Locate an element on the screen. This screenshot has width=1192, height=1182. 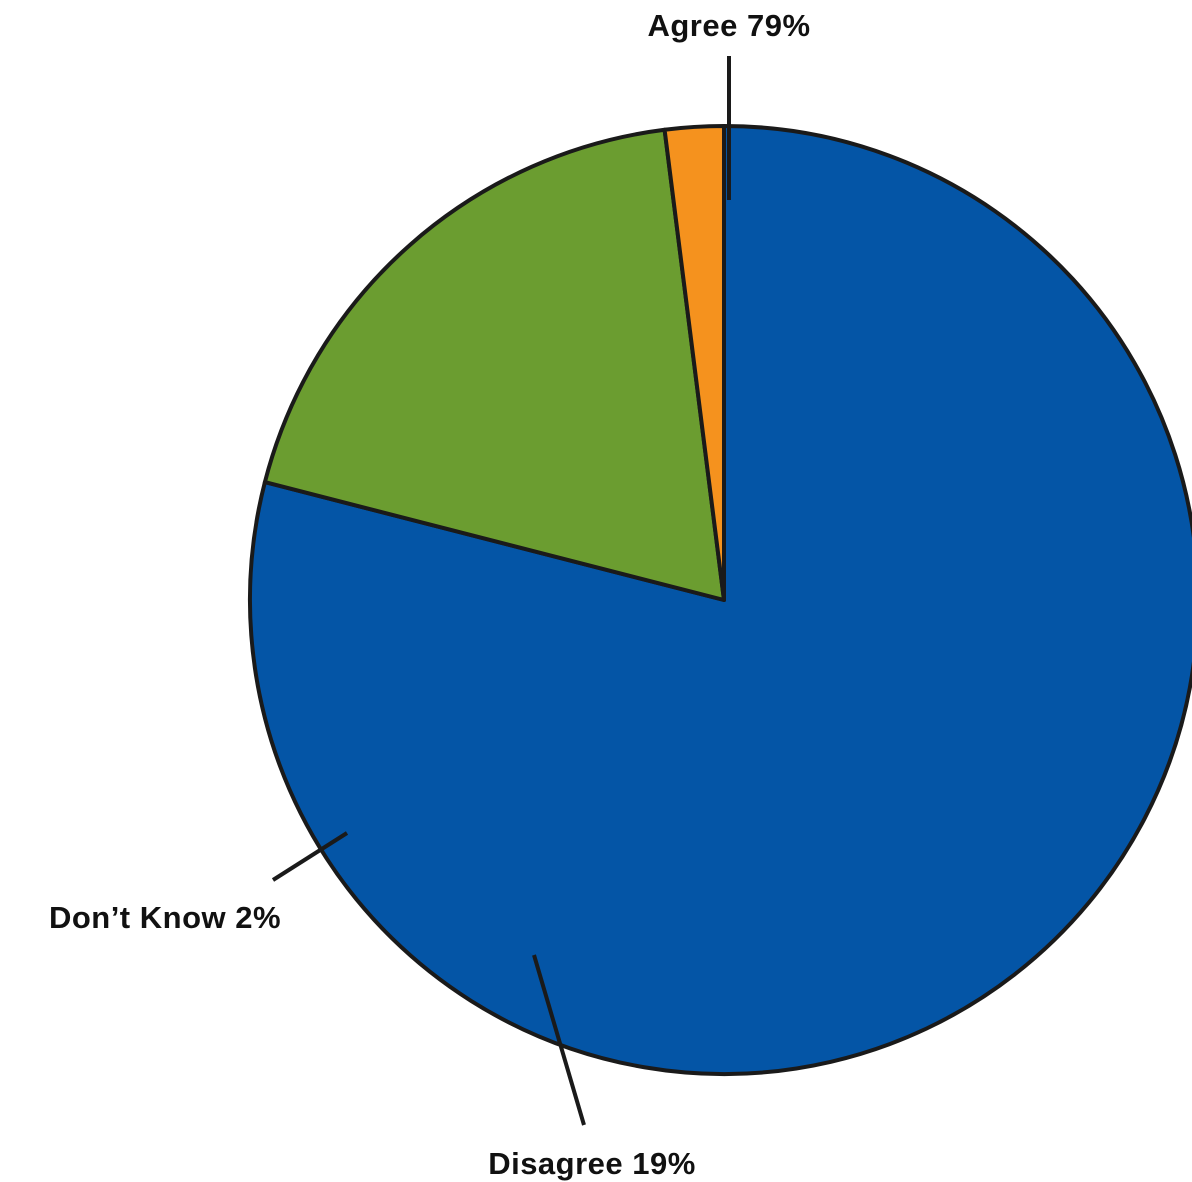
slice-label-agree: Agree 79% is located at coordinates (728, 25).